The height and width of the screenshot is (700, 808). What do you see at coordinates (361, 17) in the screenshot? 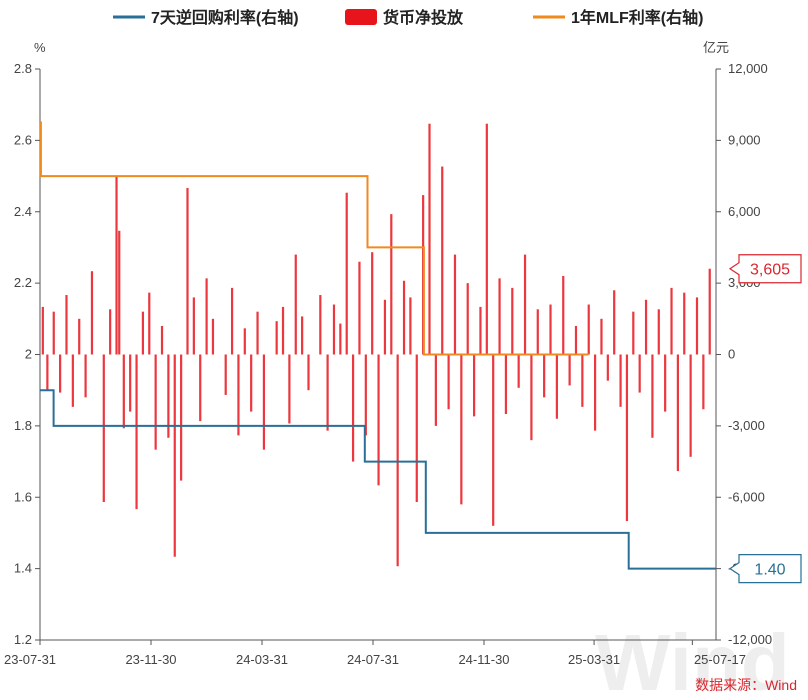
I see `legend-swatch-bar` at bounding box center [361, 17].